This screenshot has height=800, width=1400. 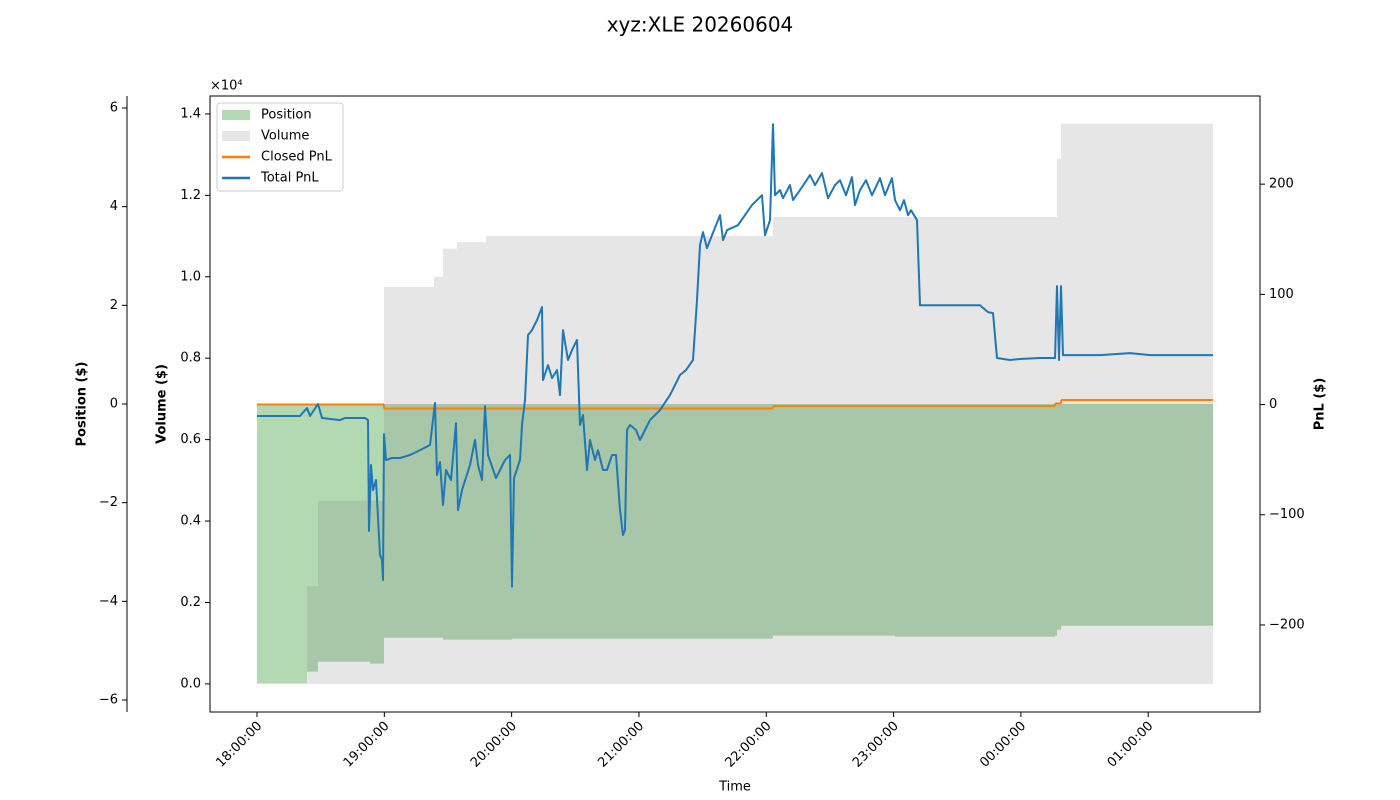 I want to click on y-tick-label: −4, so click(x=108, y=601).